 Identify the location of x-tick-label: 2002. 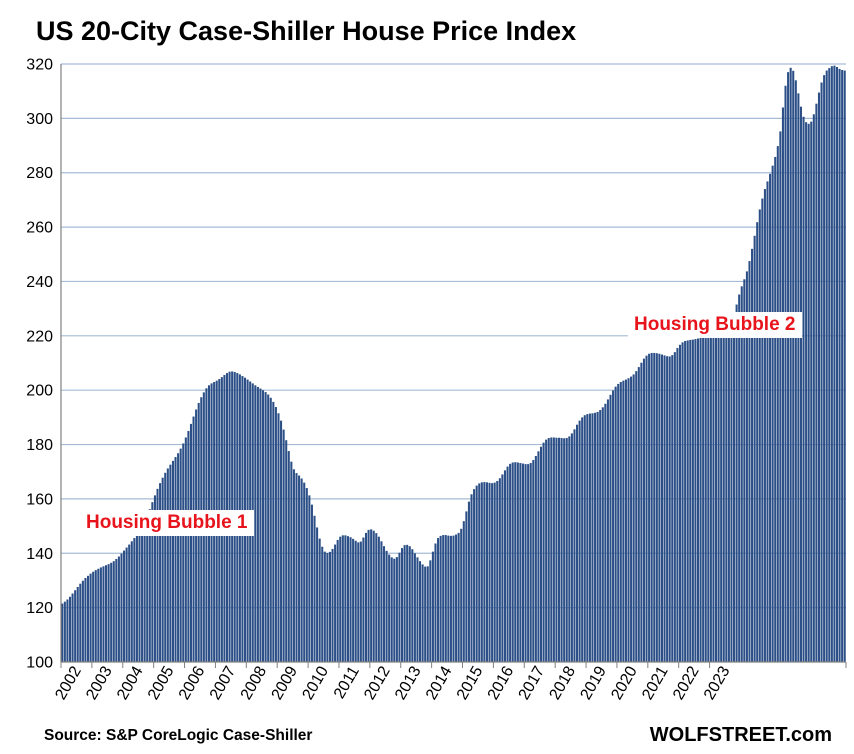
(68, 682).